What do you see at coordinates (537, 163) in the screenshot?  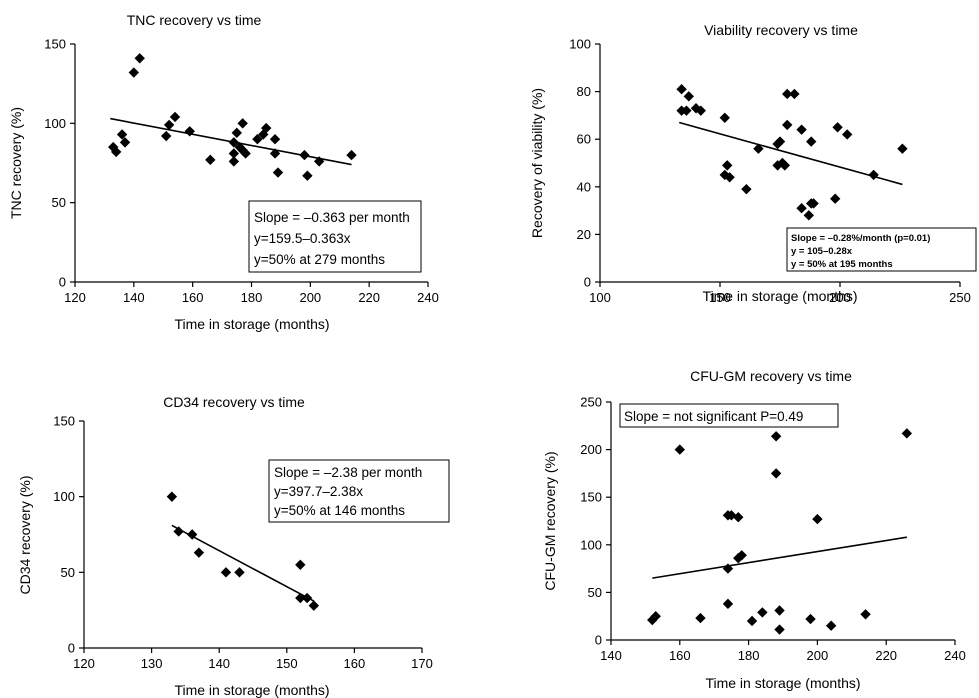 I see `y-axis-label: Recovery of viability (%)` at bounding box center [537, 163].